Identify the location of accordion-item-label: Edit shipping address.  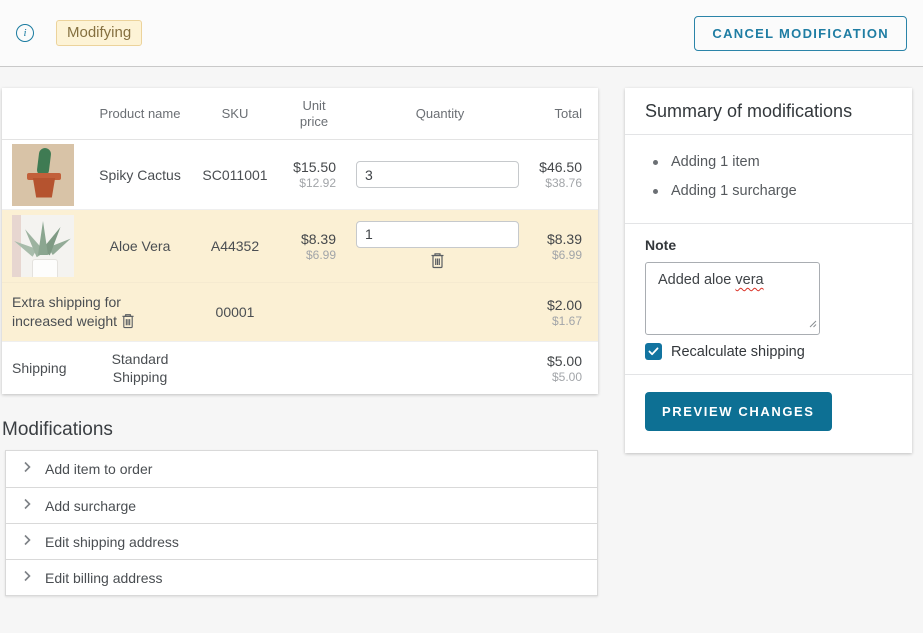
(112, 541).